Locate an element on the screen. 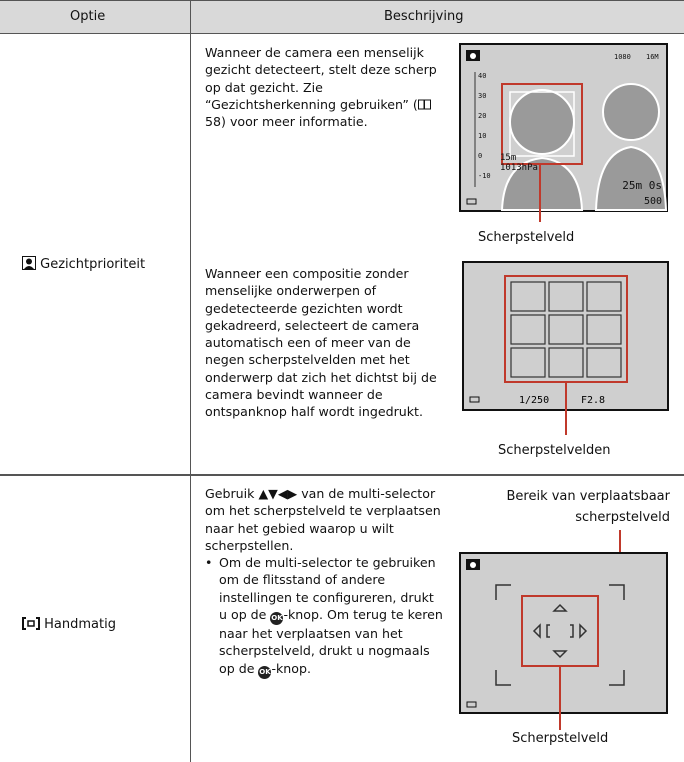 The width and height of the screenshot is (684, 762). pressure: 1013hPa is located at coordinates (519, 168).